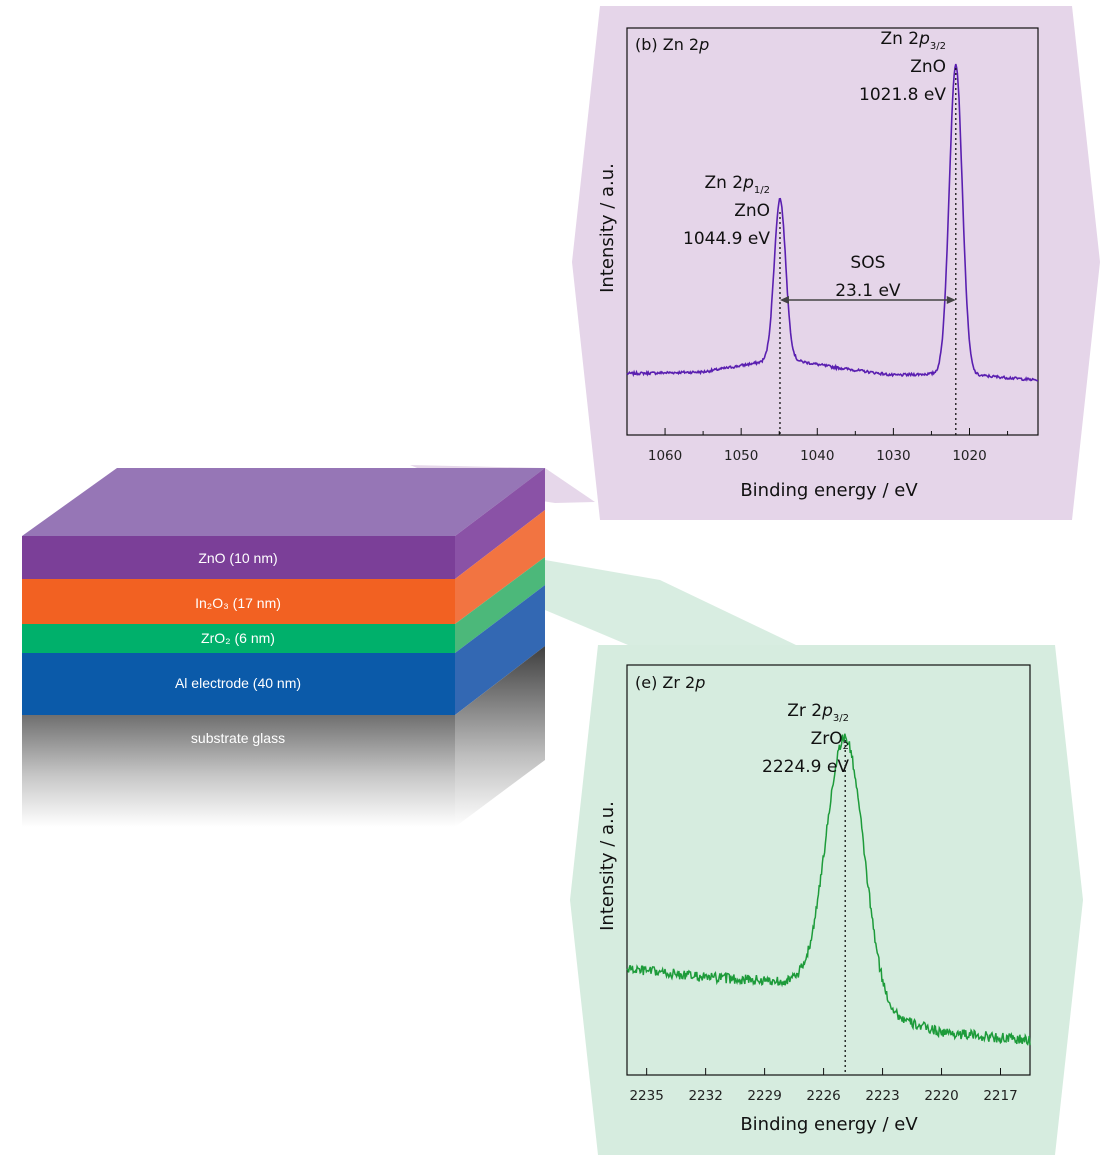 The width and height of the screenshot is (1110, 1160). What do you see at coordinates (969, 456) in the screenshot?
I see `zn-tick-label: 1020` at bounding box center [969, 456].